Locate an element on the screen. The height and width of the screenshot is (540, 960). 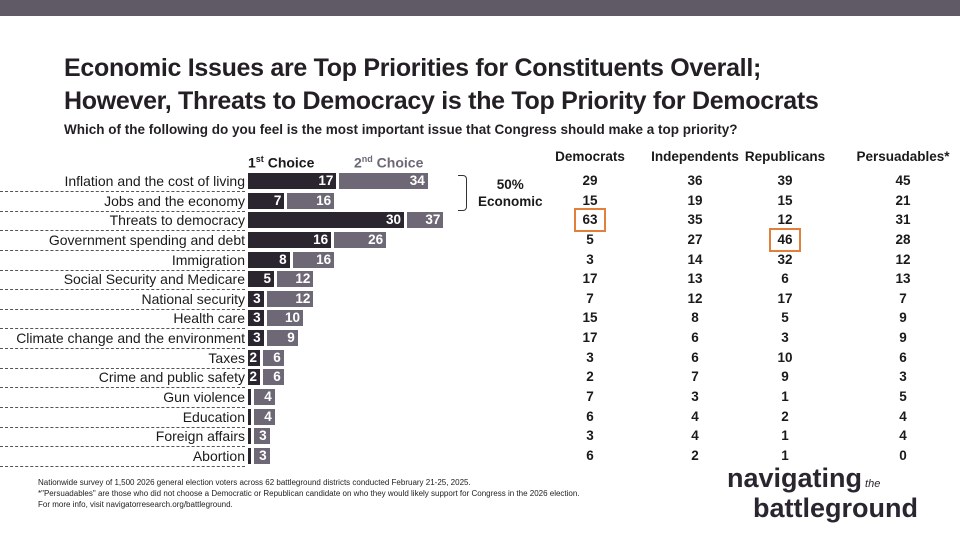
chart-row: Jobs and the economy 7 16 is located at coordinates (280, 202).